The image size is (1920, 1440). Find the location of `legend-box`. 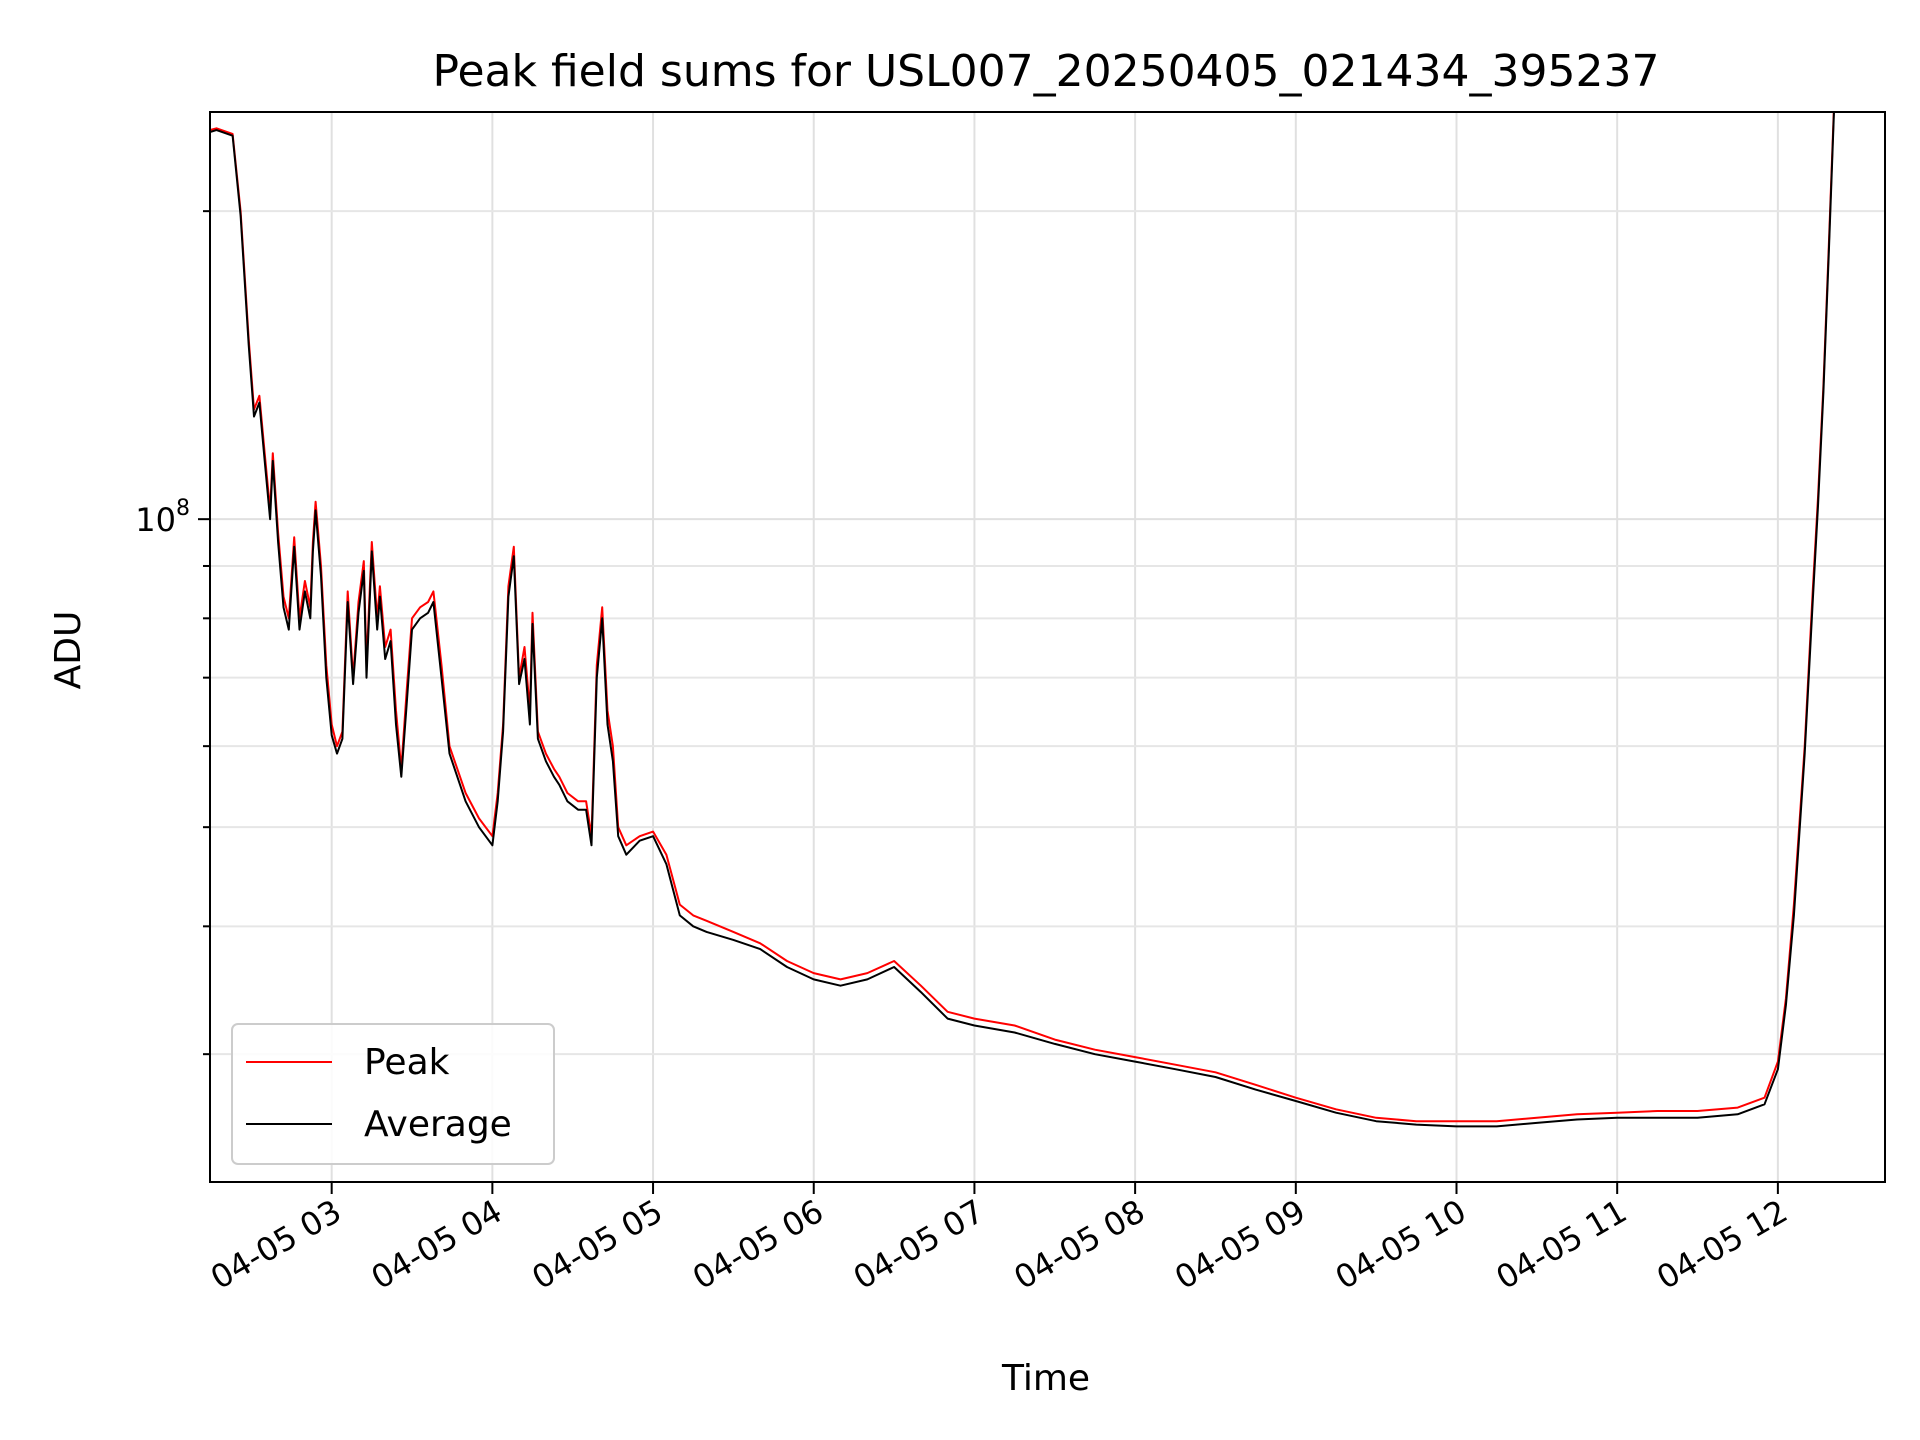

legend-box is located at coordinates (393, 1094).